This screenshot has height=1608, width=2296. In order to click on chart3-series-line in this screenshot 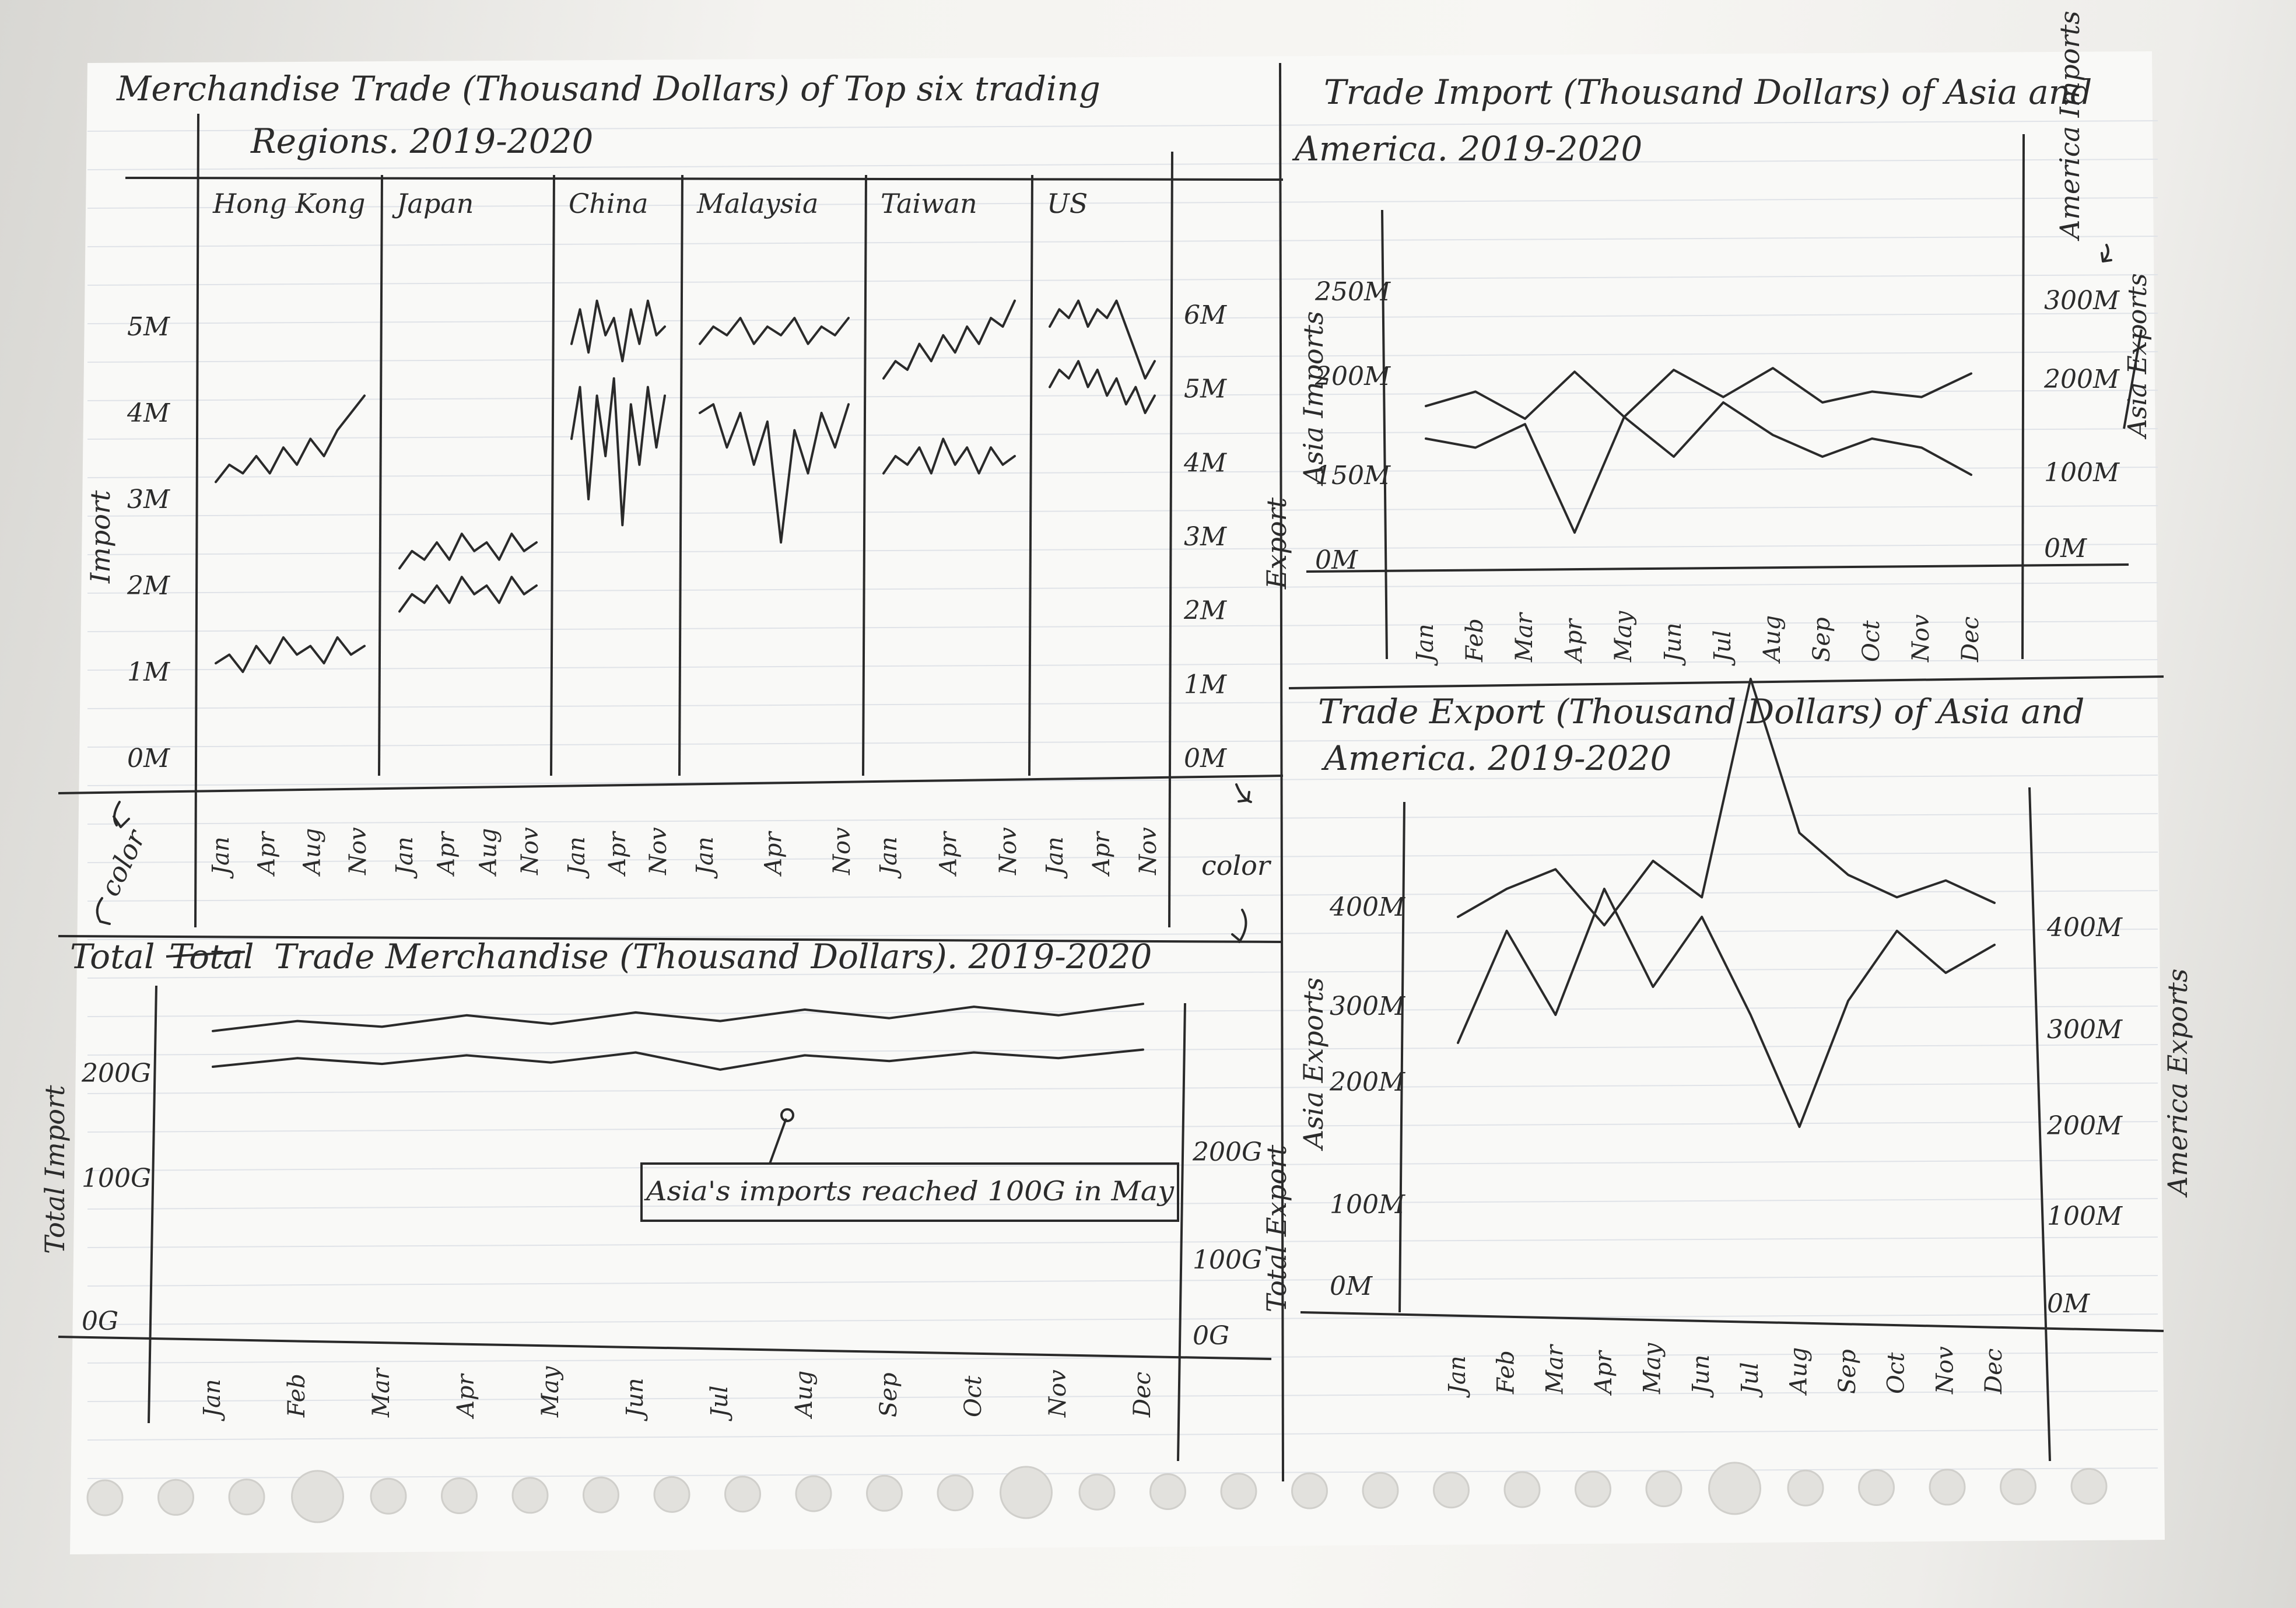, I will do `click(678, 1059)`.